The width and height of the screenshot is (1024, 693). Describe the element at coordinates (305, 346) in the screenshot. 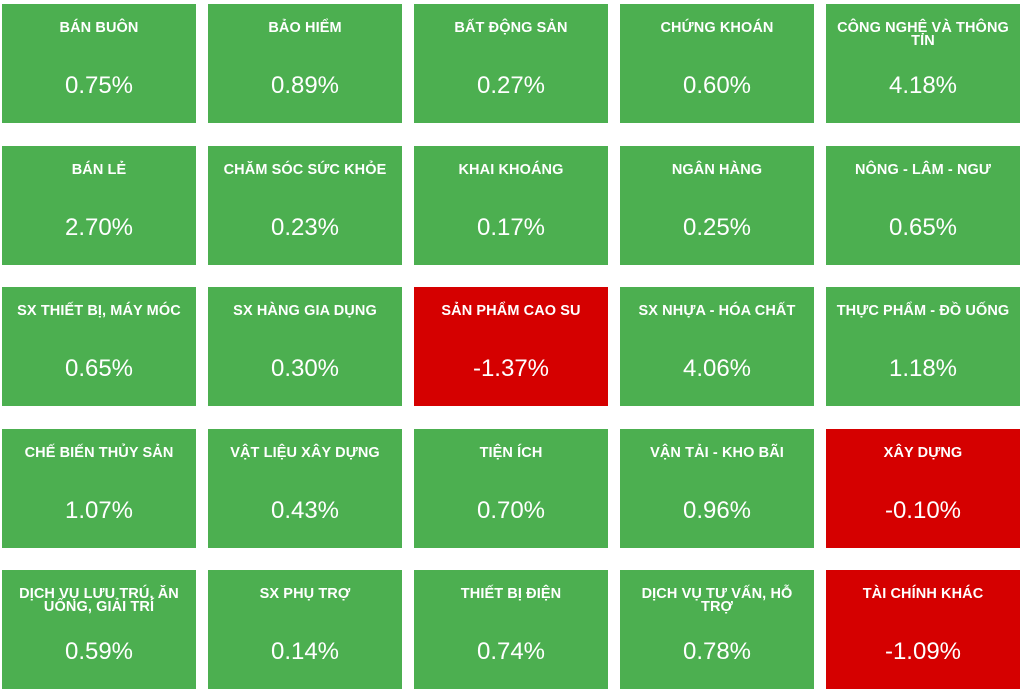

I see `sector-tile: SX HÀNG GIA DỤNG 0.30%` at that location.